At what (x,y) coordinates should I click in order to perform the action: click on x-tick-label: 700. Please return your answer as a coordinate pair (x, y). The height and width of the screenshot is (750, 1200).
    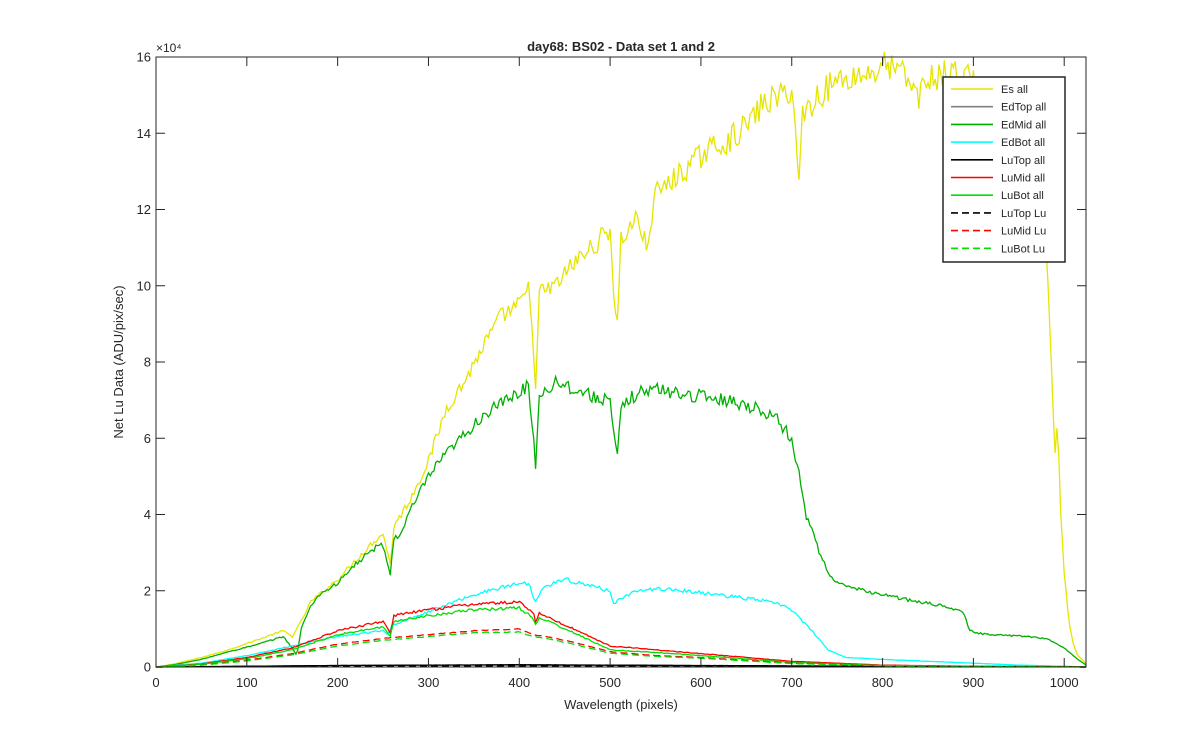
    Looking at the image, I should click on (792, 682).